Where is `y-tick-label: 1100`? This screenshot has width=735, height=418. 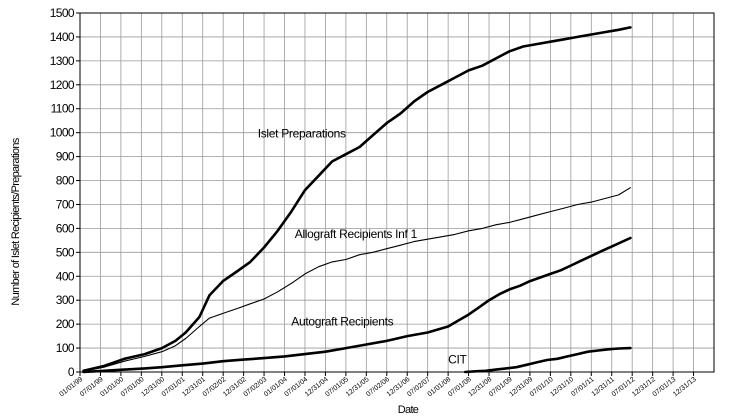 y-tick-label: 1100 is located at coordinates (63, 109).